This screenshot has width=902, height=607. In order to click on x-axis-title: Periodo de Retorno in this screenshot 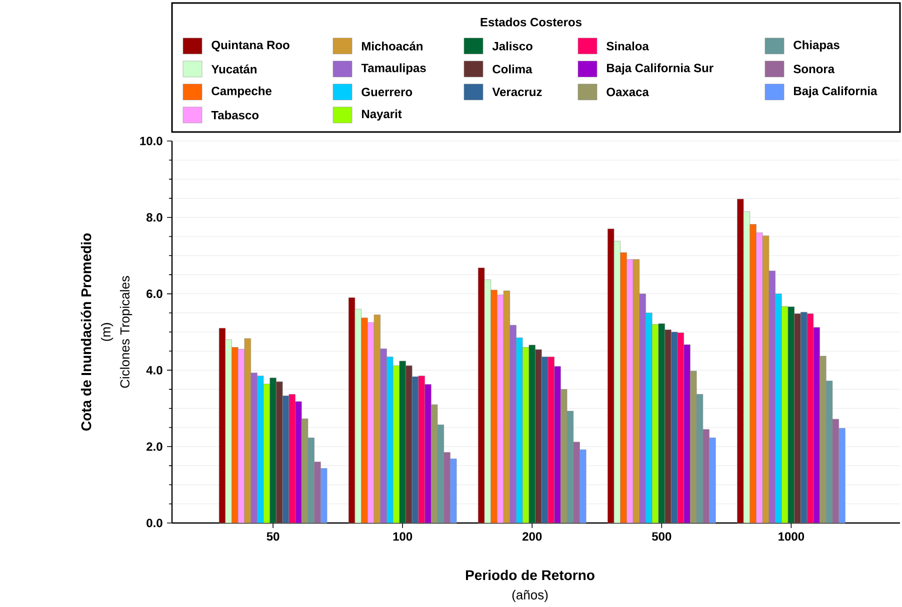, I will do `click(530, 575)`.